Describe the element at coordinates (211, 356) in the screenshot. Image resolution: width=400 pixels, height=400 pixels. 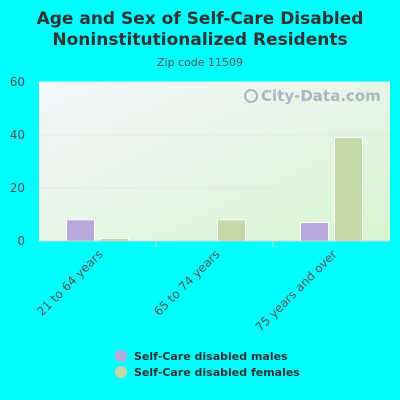
I see `legend-label-males: Self-Care disabled males` at that location.